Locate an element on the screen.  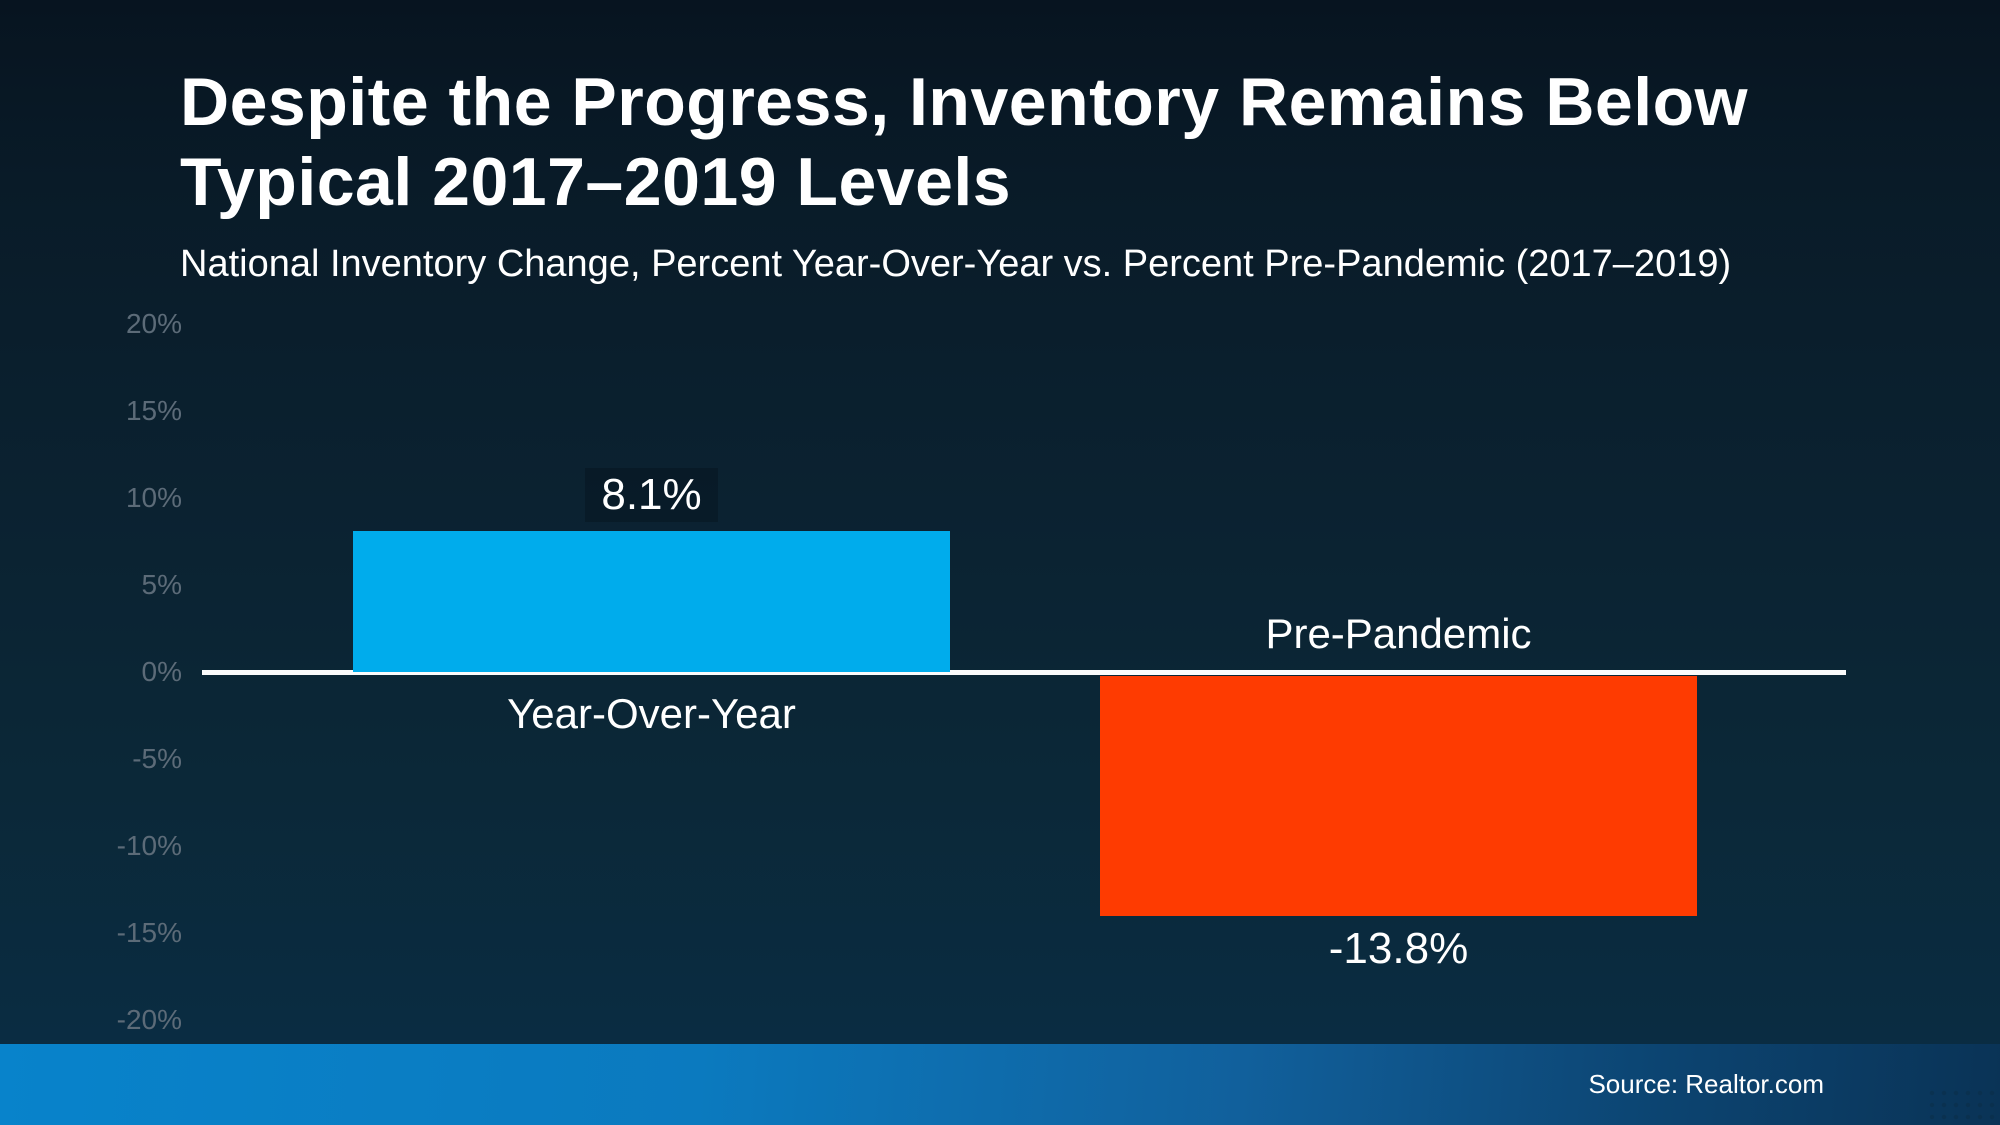
y-axis-tick: -5% is located at coordinates (157, 758).